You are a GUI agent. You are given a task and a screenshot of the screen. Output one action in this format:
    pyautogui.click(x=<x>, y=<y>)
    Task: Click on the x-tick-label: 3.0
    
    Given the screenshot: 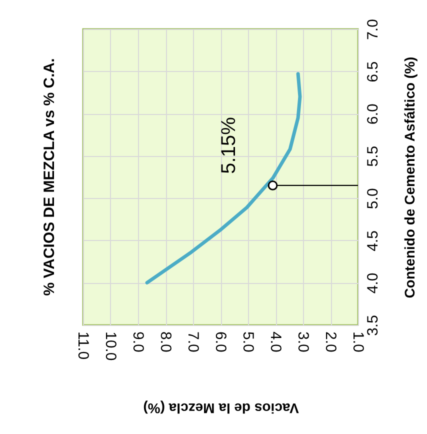 What is the action you would take?
    pyautogui.click(x=303, y=342)
    